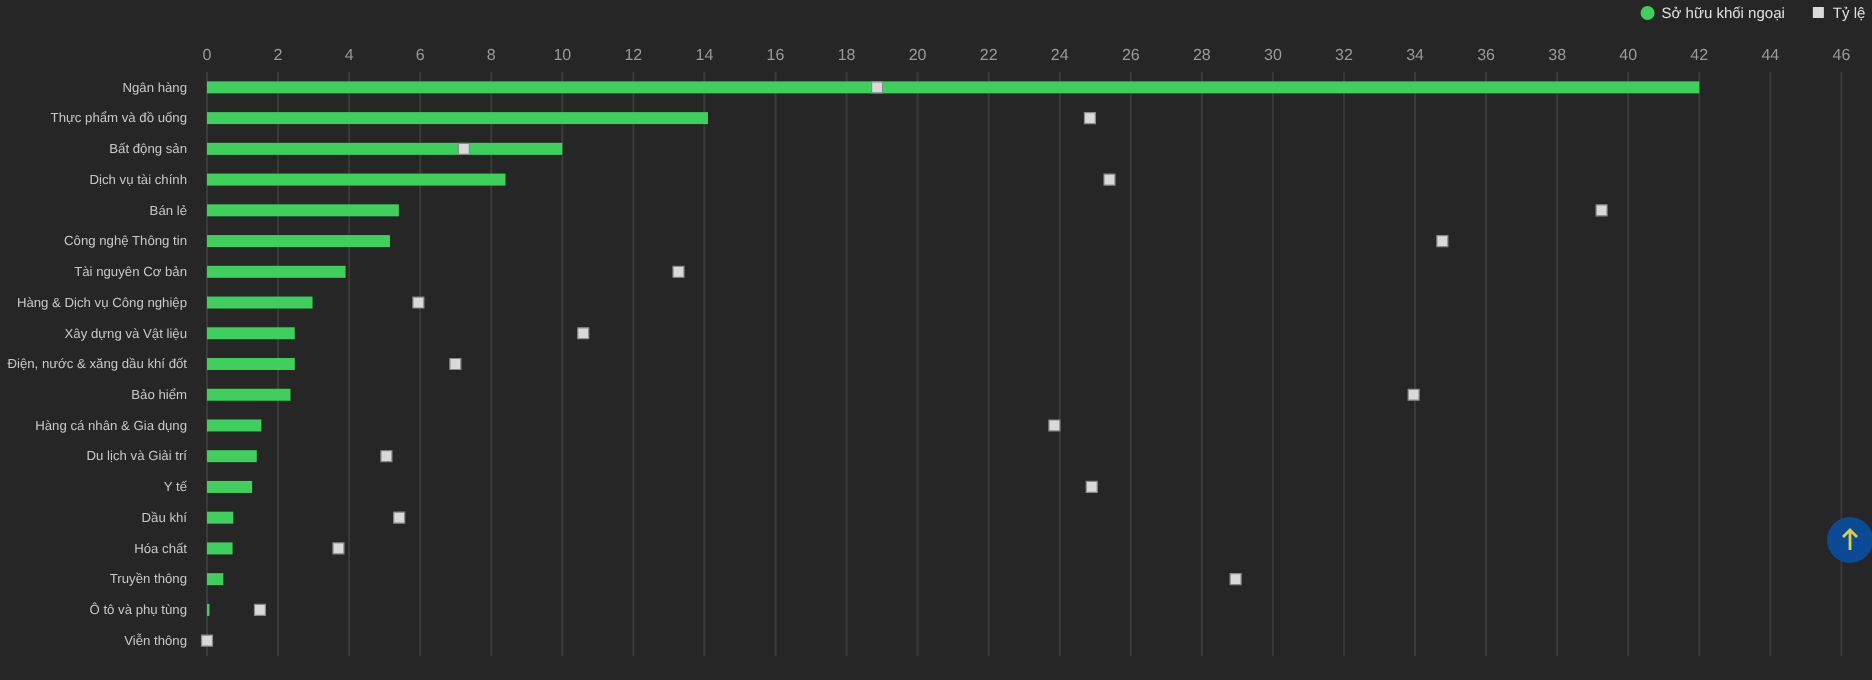  Describe the element at coordinates (847, 55) in the screenshot. I see `x-tick-label: 18` at that location.